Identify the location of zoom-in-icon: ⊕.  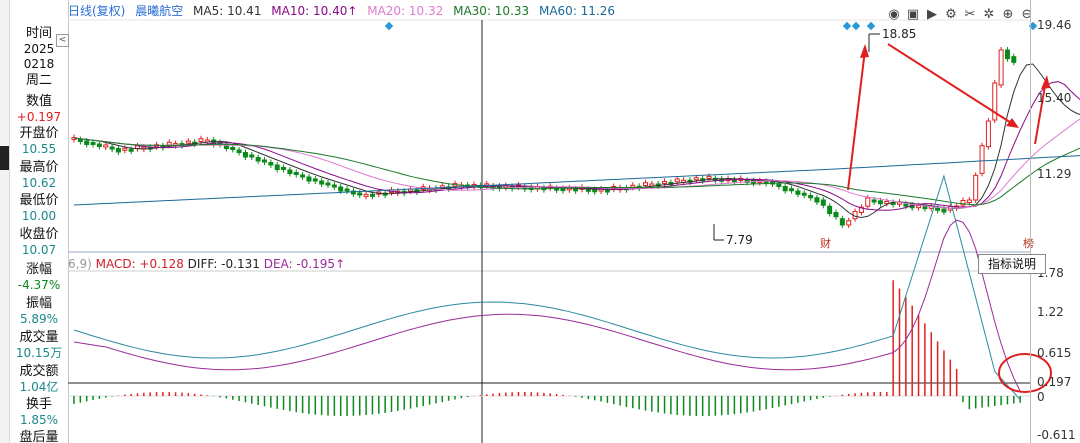
(1008, 14).